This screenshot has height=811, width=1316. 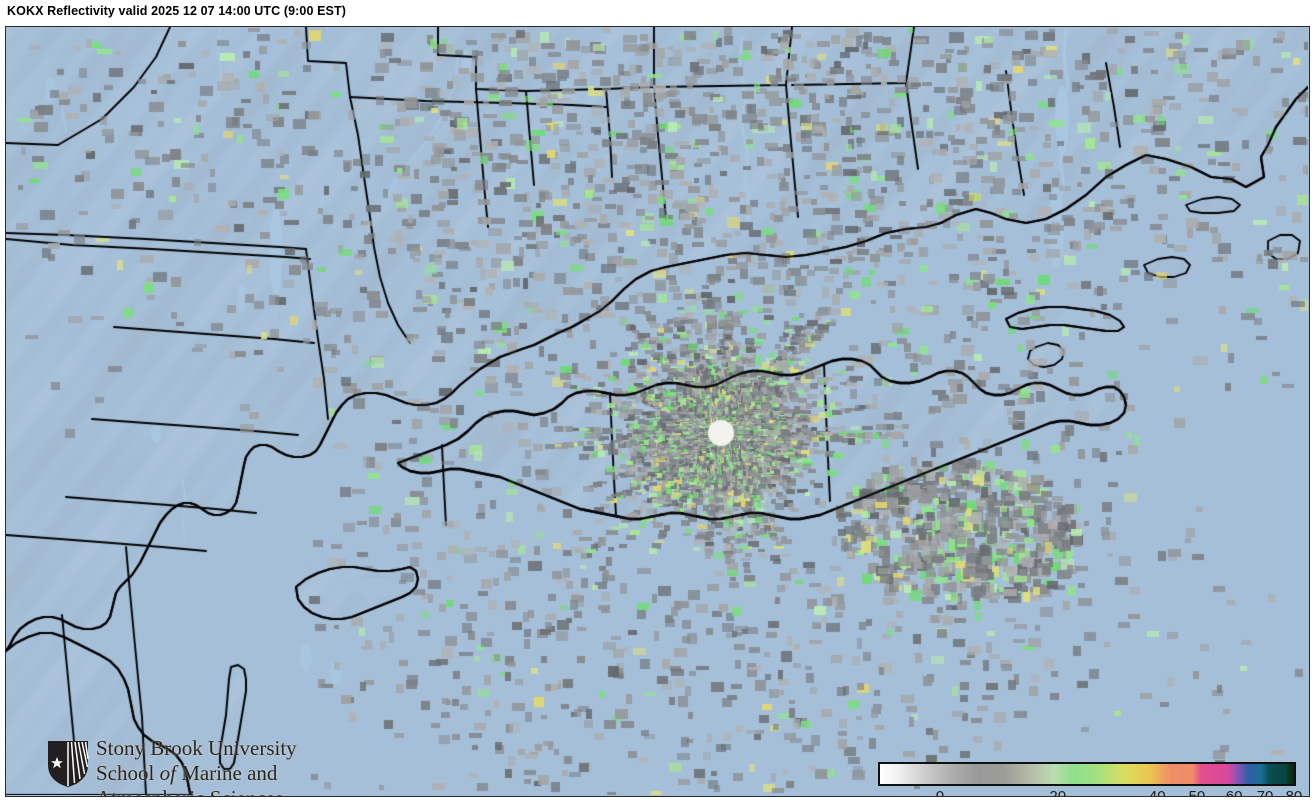 What do you see at coordinates (1157, 792) in the screenshot?
I see `colorbar-tick-40: 40` at bounding box center [1157, 792].